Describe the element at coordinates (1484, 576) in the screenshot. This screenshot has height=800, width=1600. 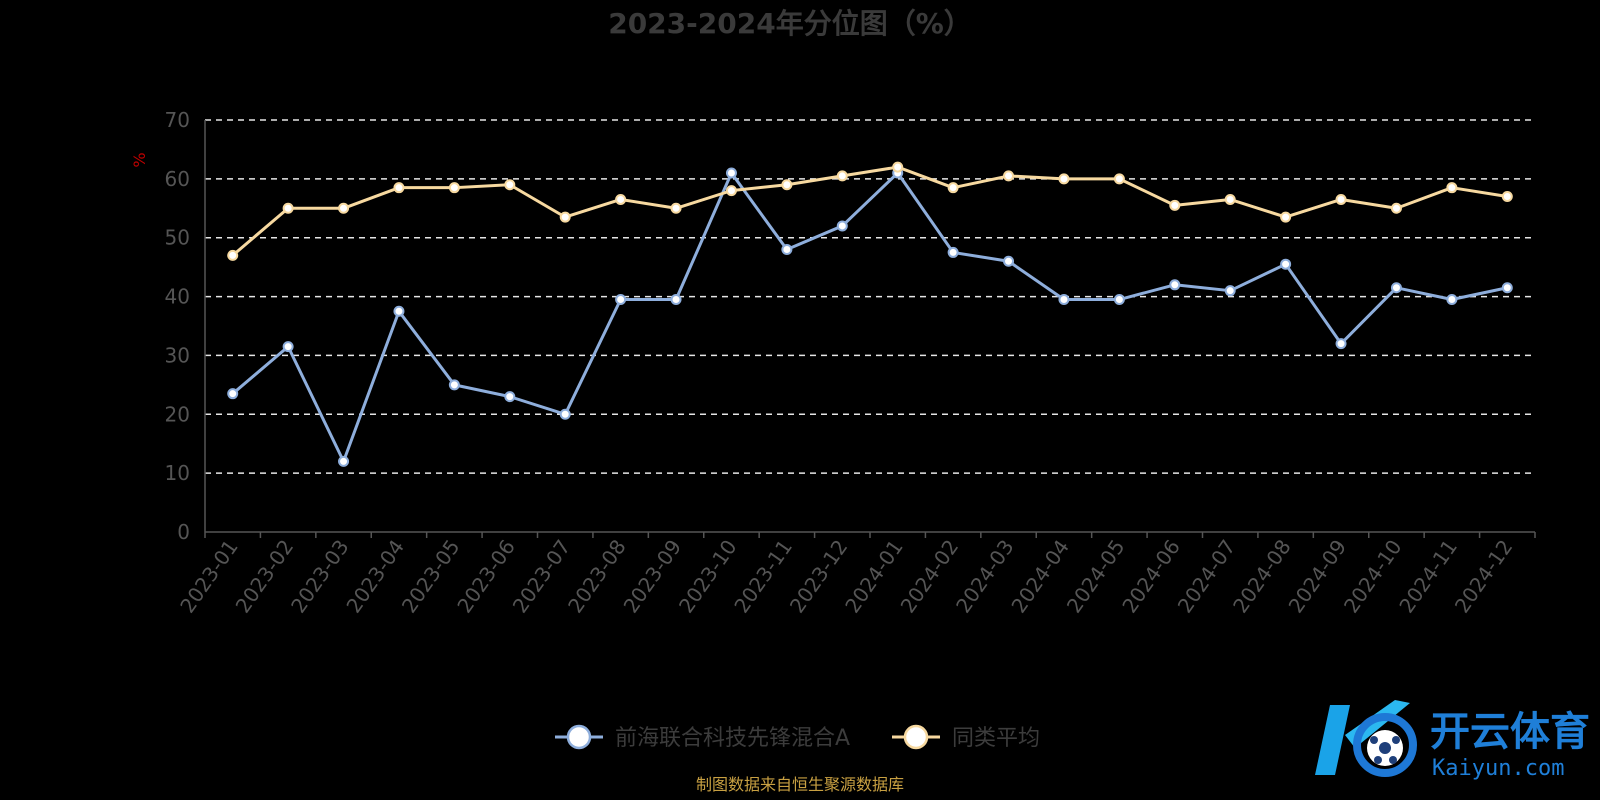
I see `x-tick-label: 2024-12` at that location.